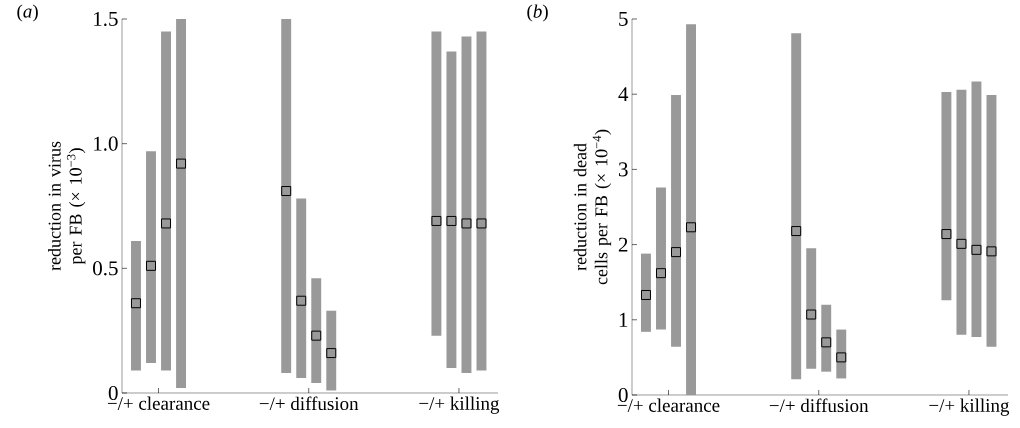  What do you see at coordinates (106, 143) in the screenshot?
I see `y-tick-label: 1.0` at bounding box center [106, 143].